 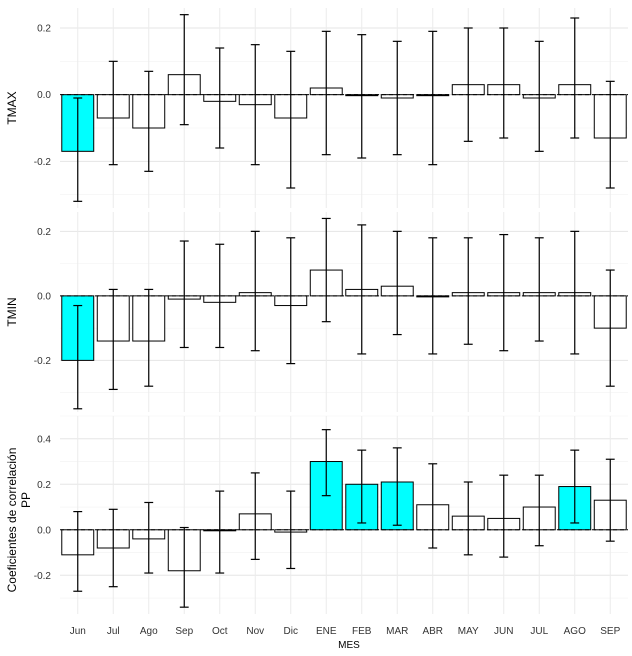 What do you see at coordinates (255, 631) in the screenshot?
I see `x-tick-label: Nov` at bounding box center [255, 631].